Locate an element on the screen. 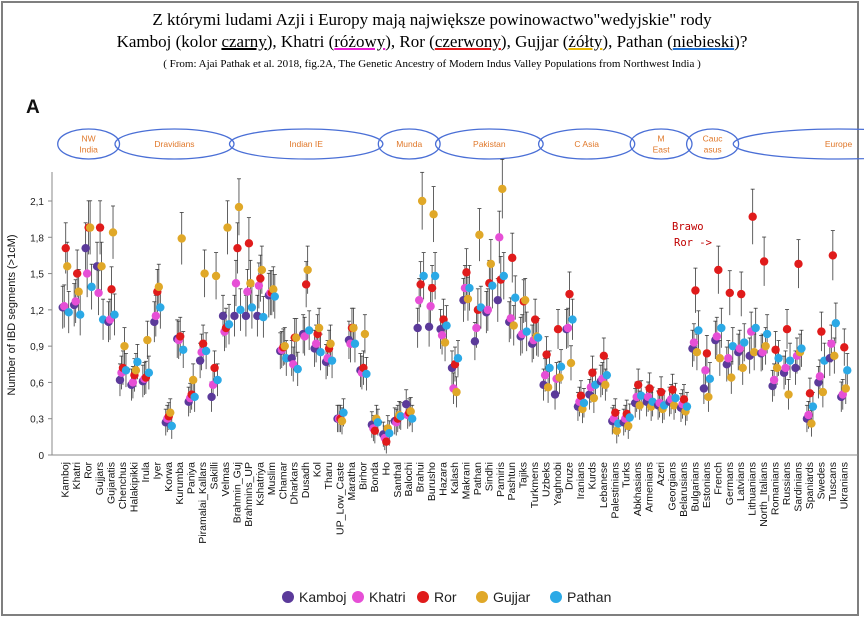 This screenshot has width=864, height=621. legend-label: Ror is located at coordinates (445, 597).